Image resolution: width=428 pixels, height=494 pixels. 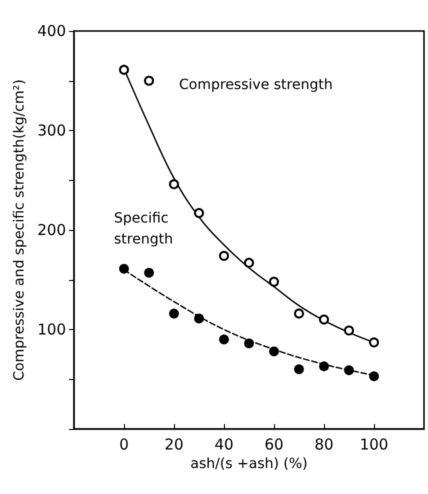 I want to click on x-tick-label: 20, so click(x=174, y=445).